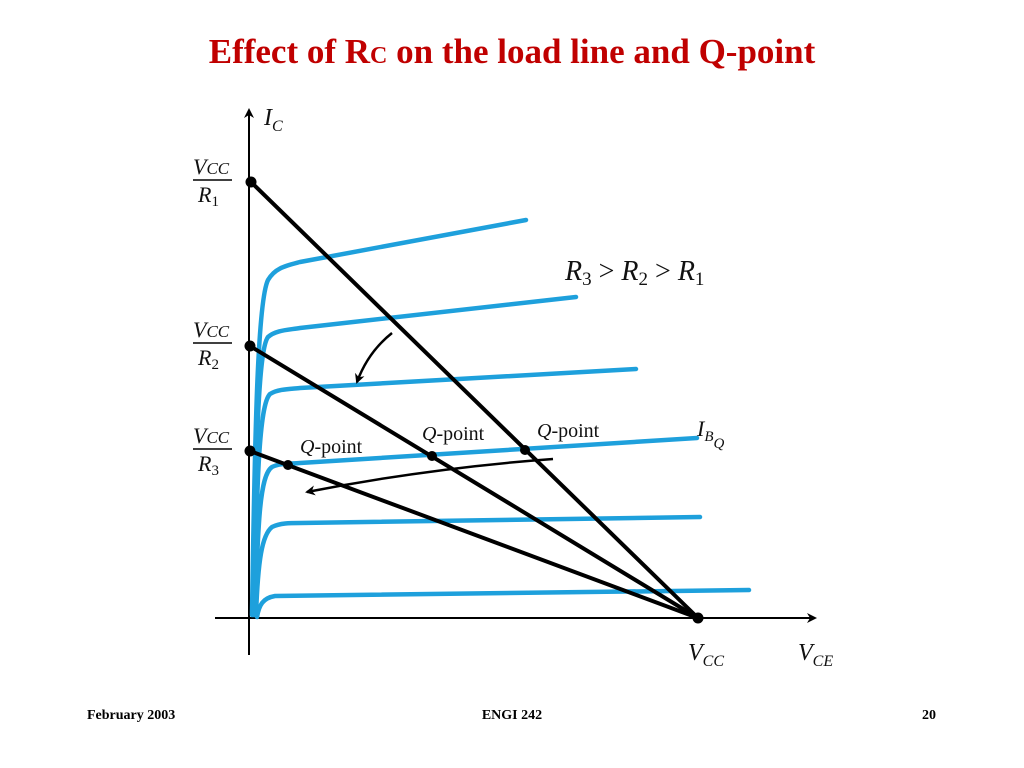 This screenshot has height=768, width=1024. What do you see at coordinates (208, 359) in the screenshot?
I see `svg-text: R2` at bounding box center [208, 359].